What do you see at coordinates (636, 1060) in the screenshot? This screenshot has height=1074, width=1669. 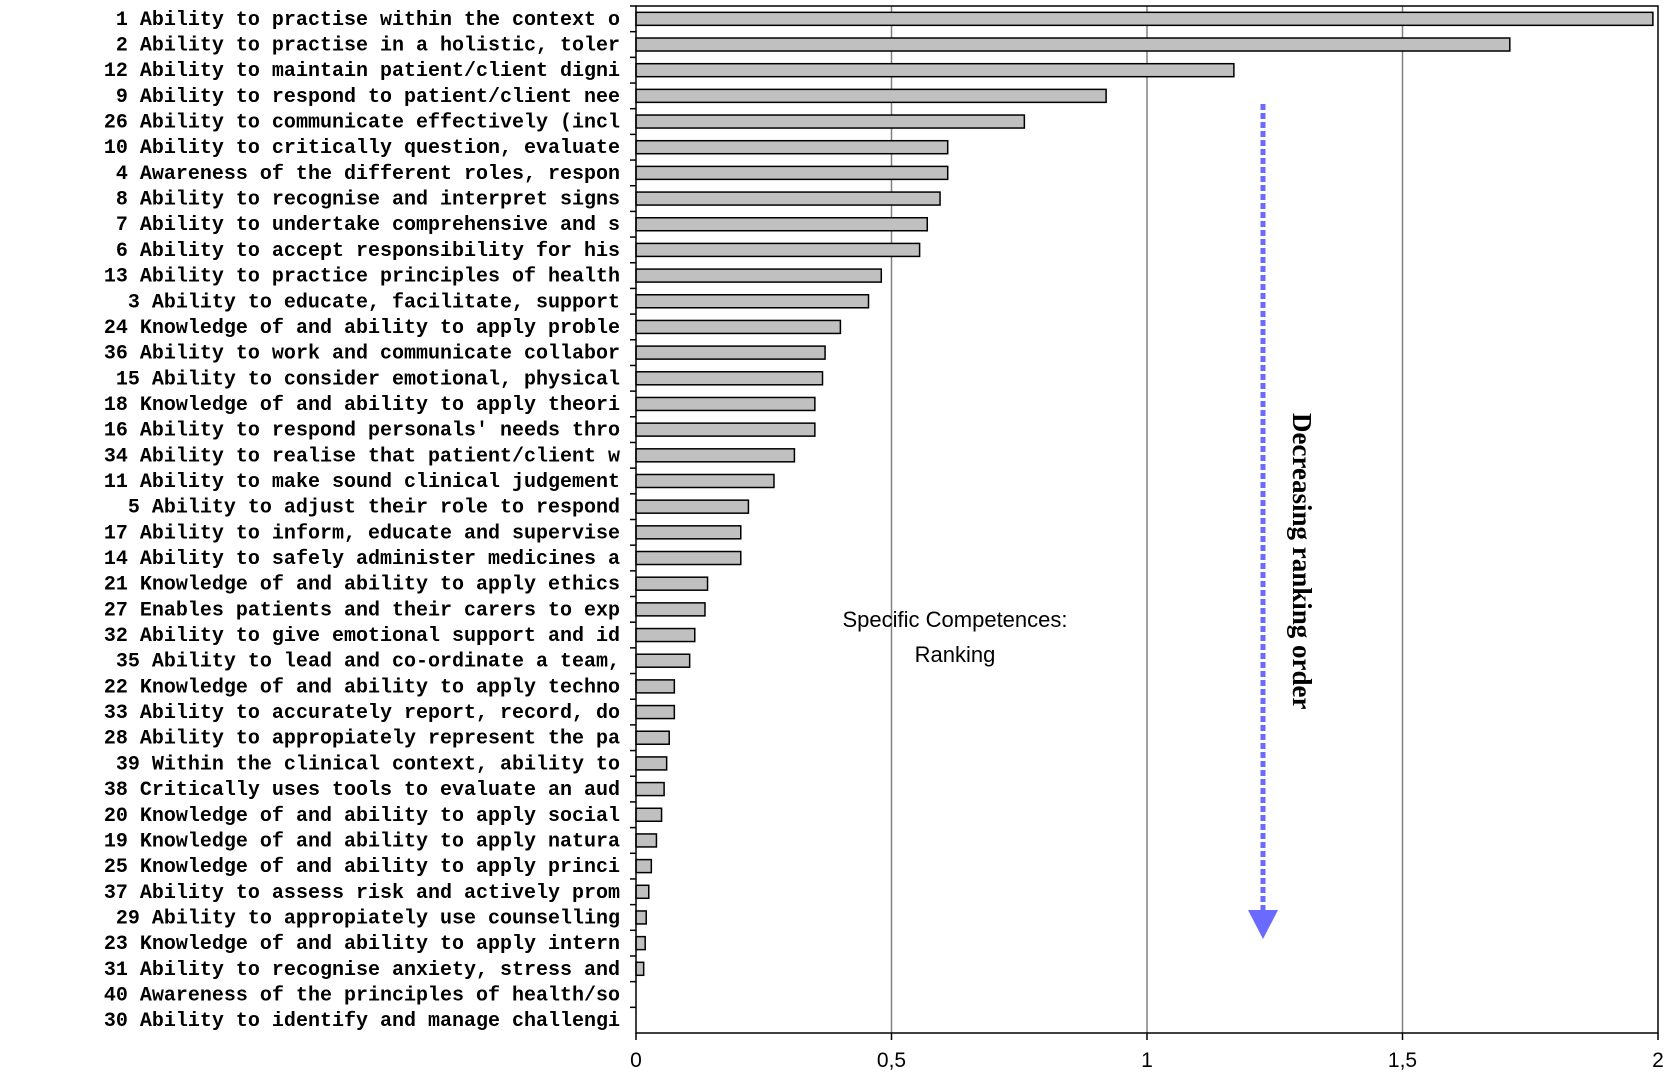 I see `x-tick-label: 0` at bounding box center [636, 1060].